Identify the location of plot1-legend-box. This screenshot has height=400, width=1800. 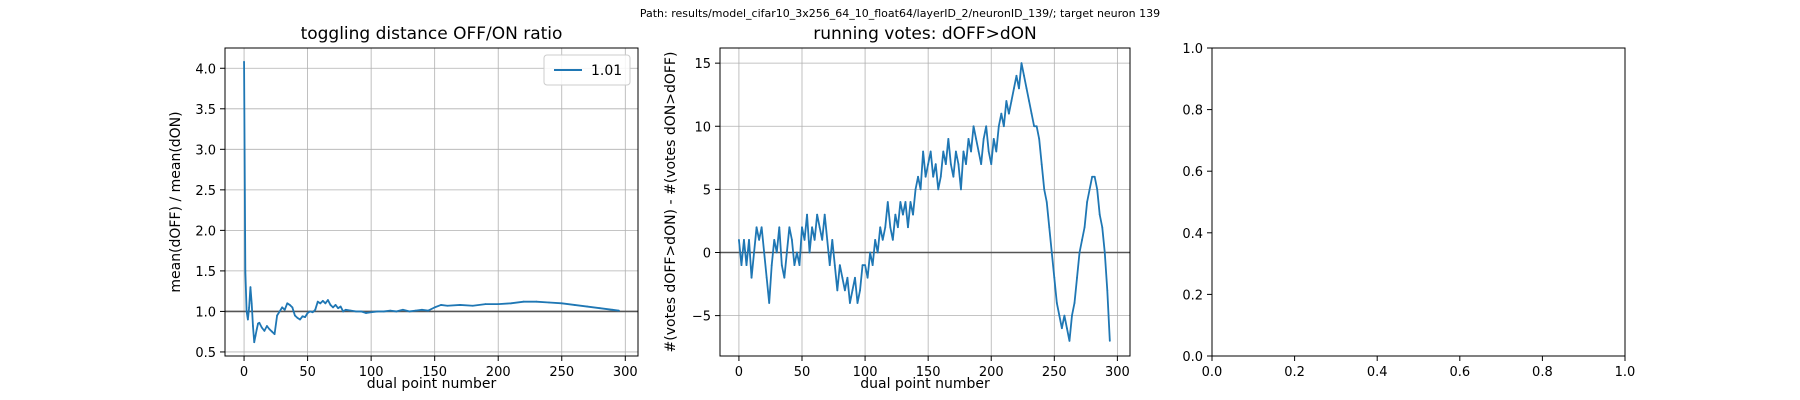
(587, 70).